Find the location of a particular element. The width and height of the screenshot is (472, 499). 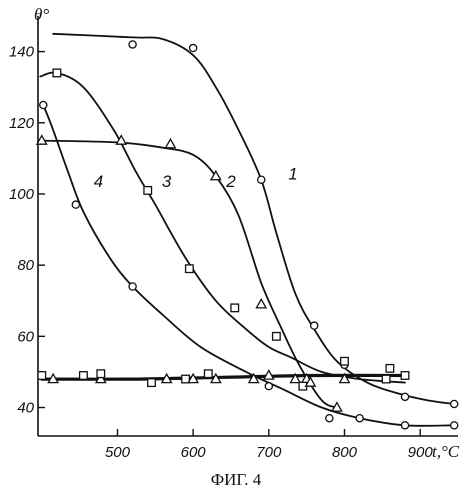

x-axis-title: t,°C is located at coordinates (446, 451).